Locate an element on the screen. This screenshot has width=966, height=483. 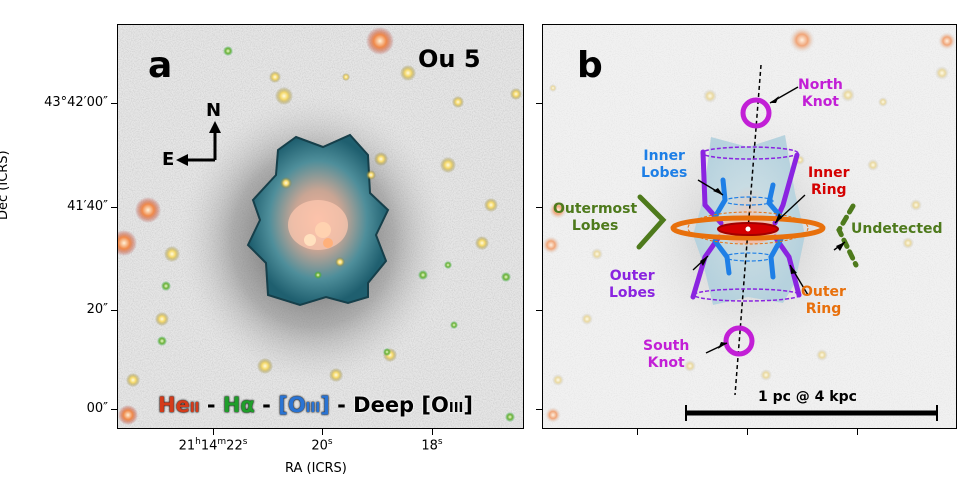
compass-north-label: N is located at coordinates (214, 110).